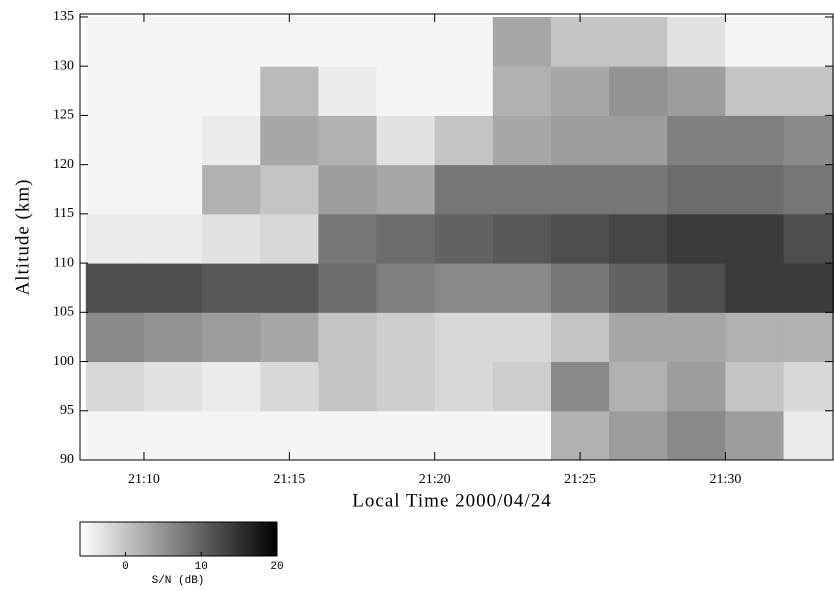  What do you see at coordinates (22, 237) in the screenshot?
I see `y-axis-label: Altitude (km)` at bounding box center [22, 237].